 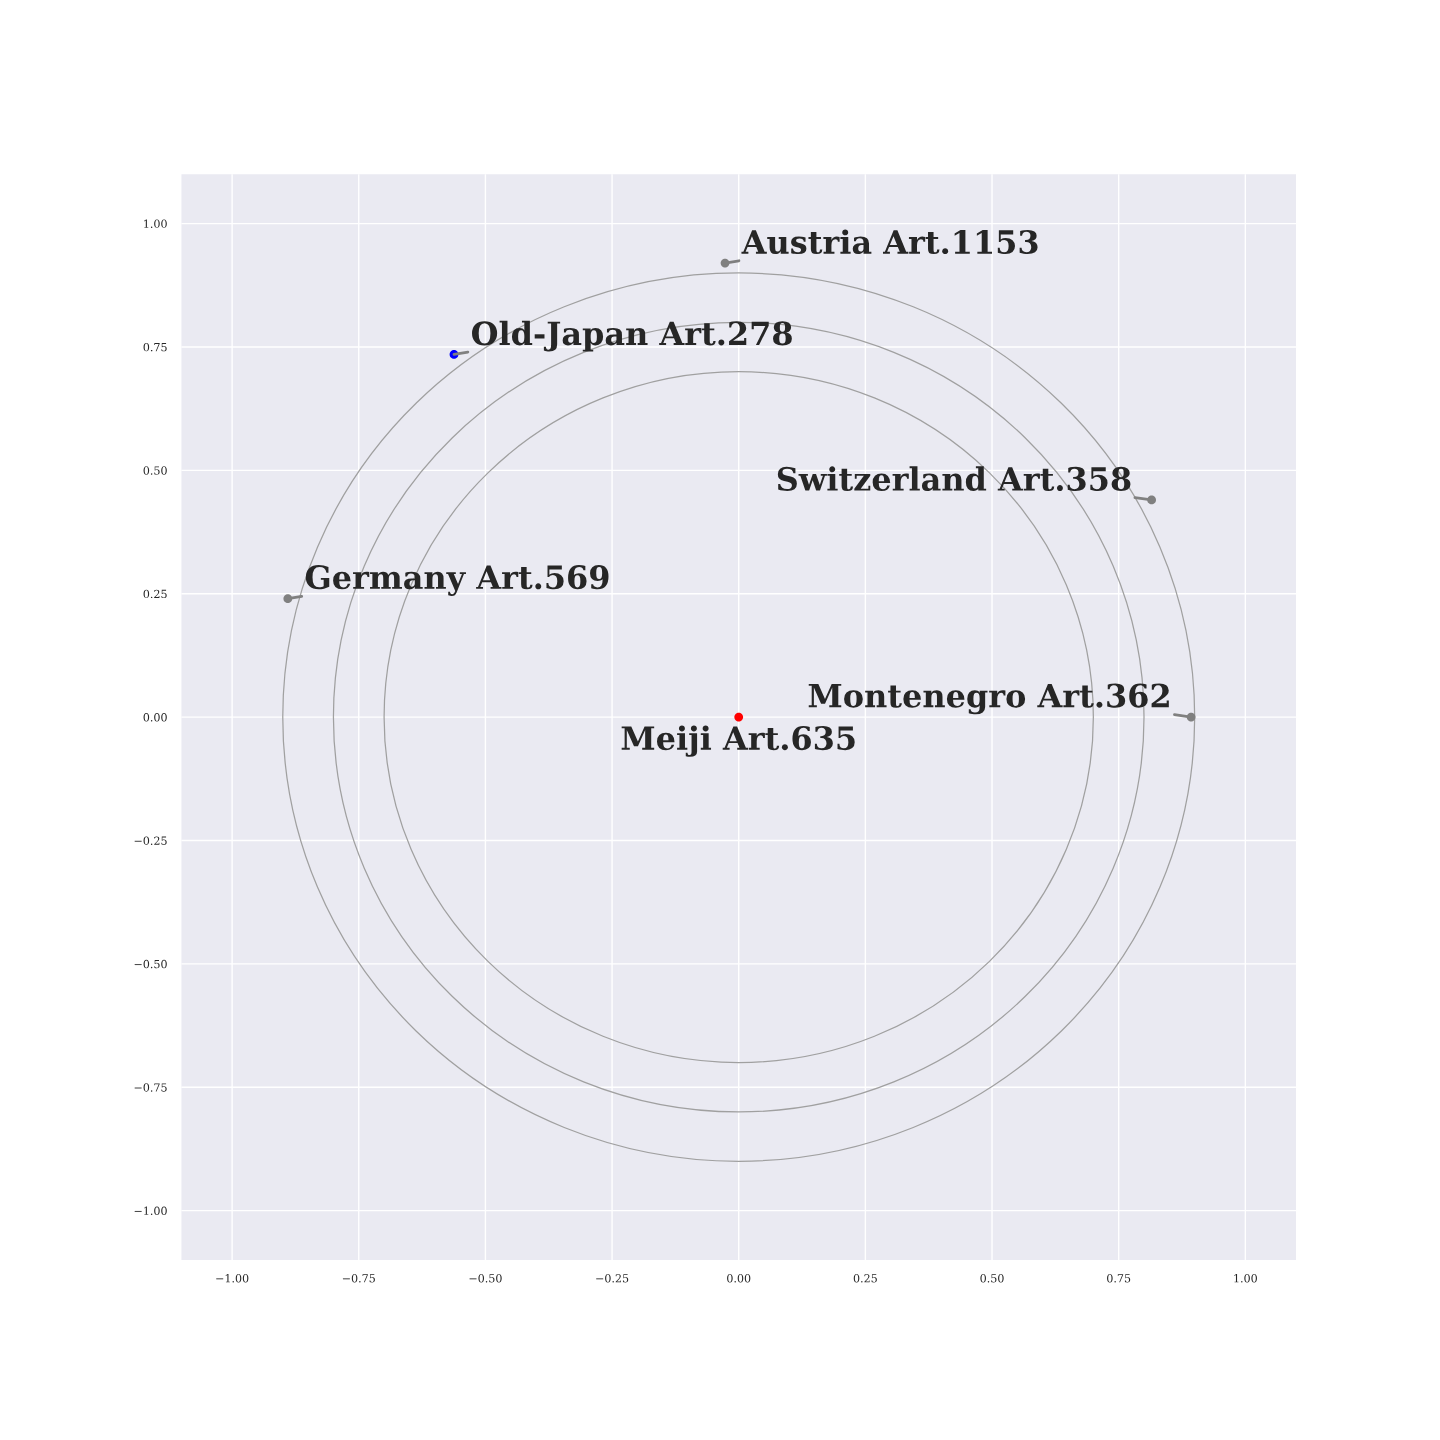 What do you see at coordinates (738, 741) in the screenshot?
I see `data-label: Meiji Art.635` at bounding box center [738, 741].